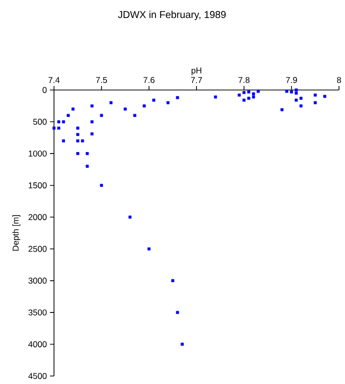 The image size is (345, 384). I want to click on x-tick-label: 7.5, so click(102, 80).